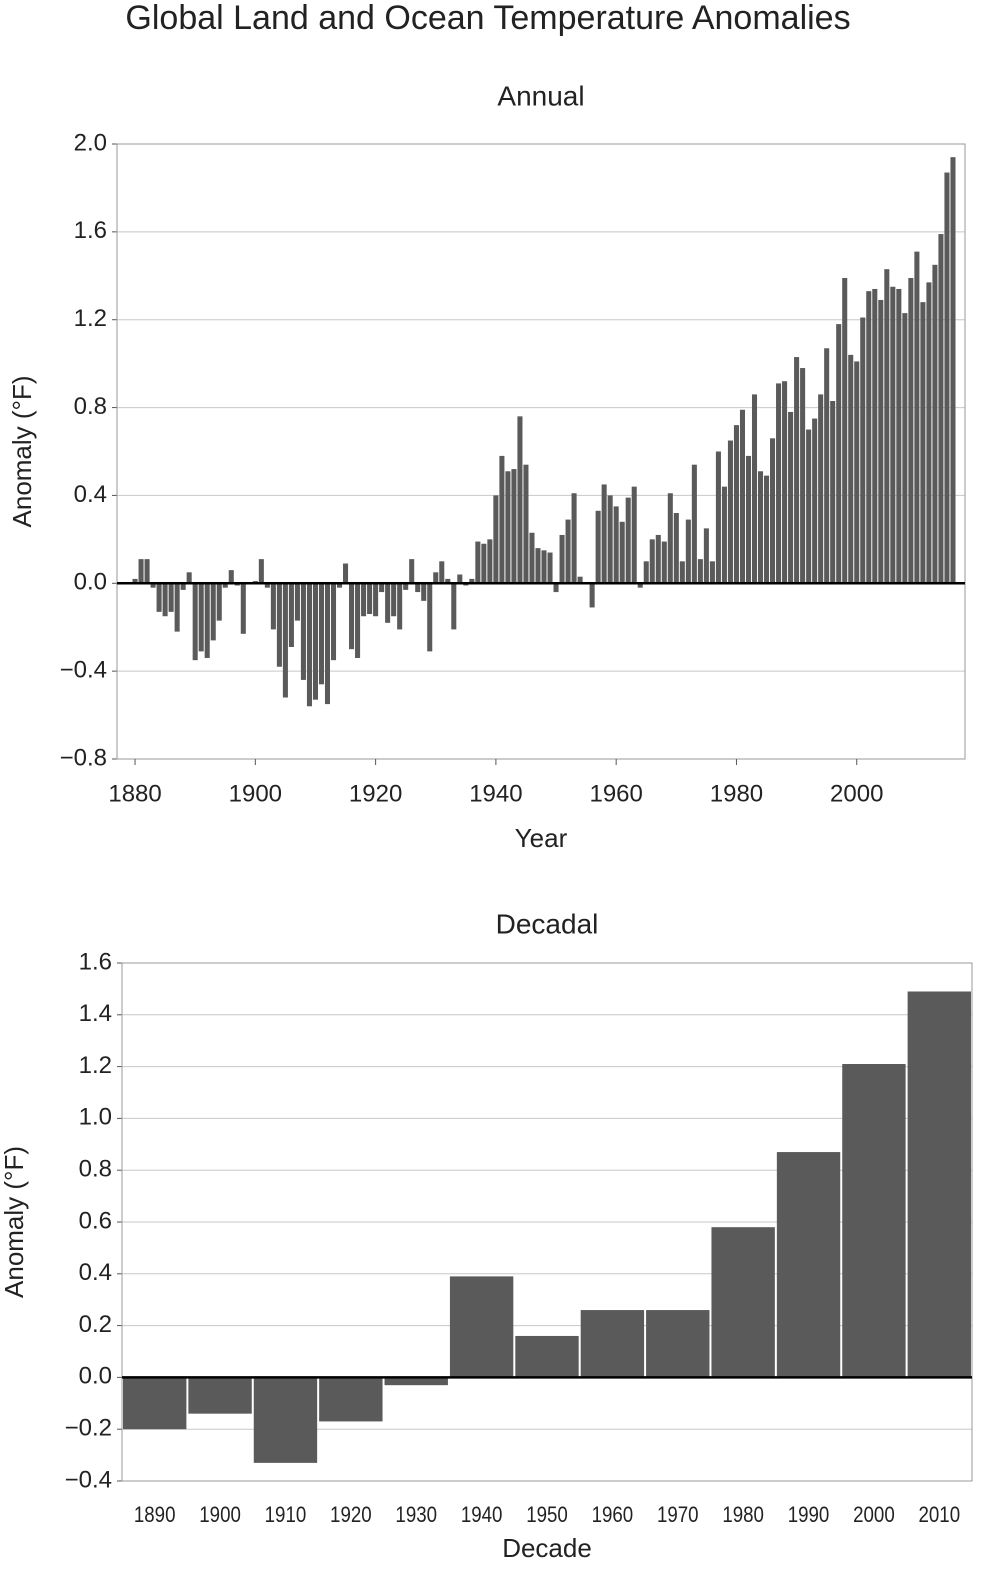  Describe the element at coordinates (90, 142) in the screenshot. I see `y-tick-label: 2.0` at that location.